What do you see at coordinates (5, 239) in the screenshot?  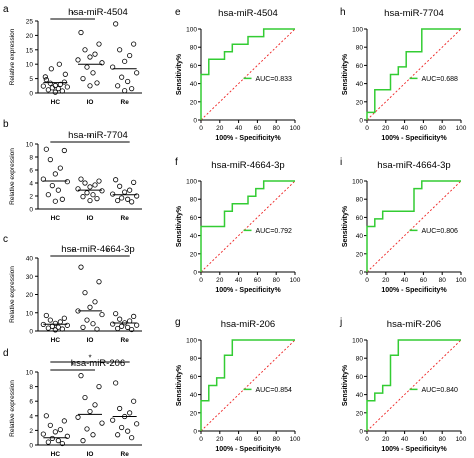 I see `panel-letter-c: c` at bounding box center [5, 239].